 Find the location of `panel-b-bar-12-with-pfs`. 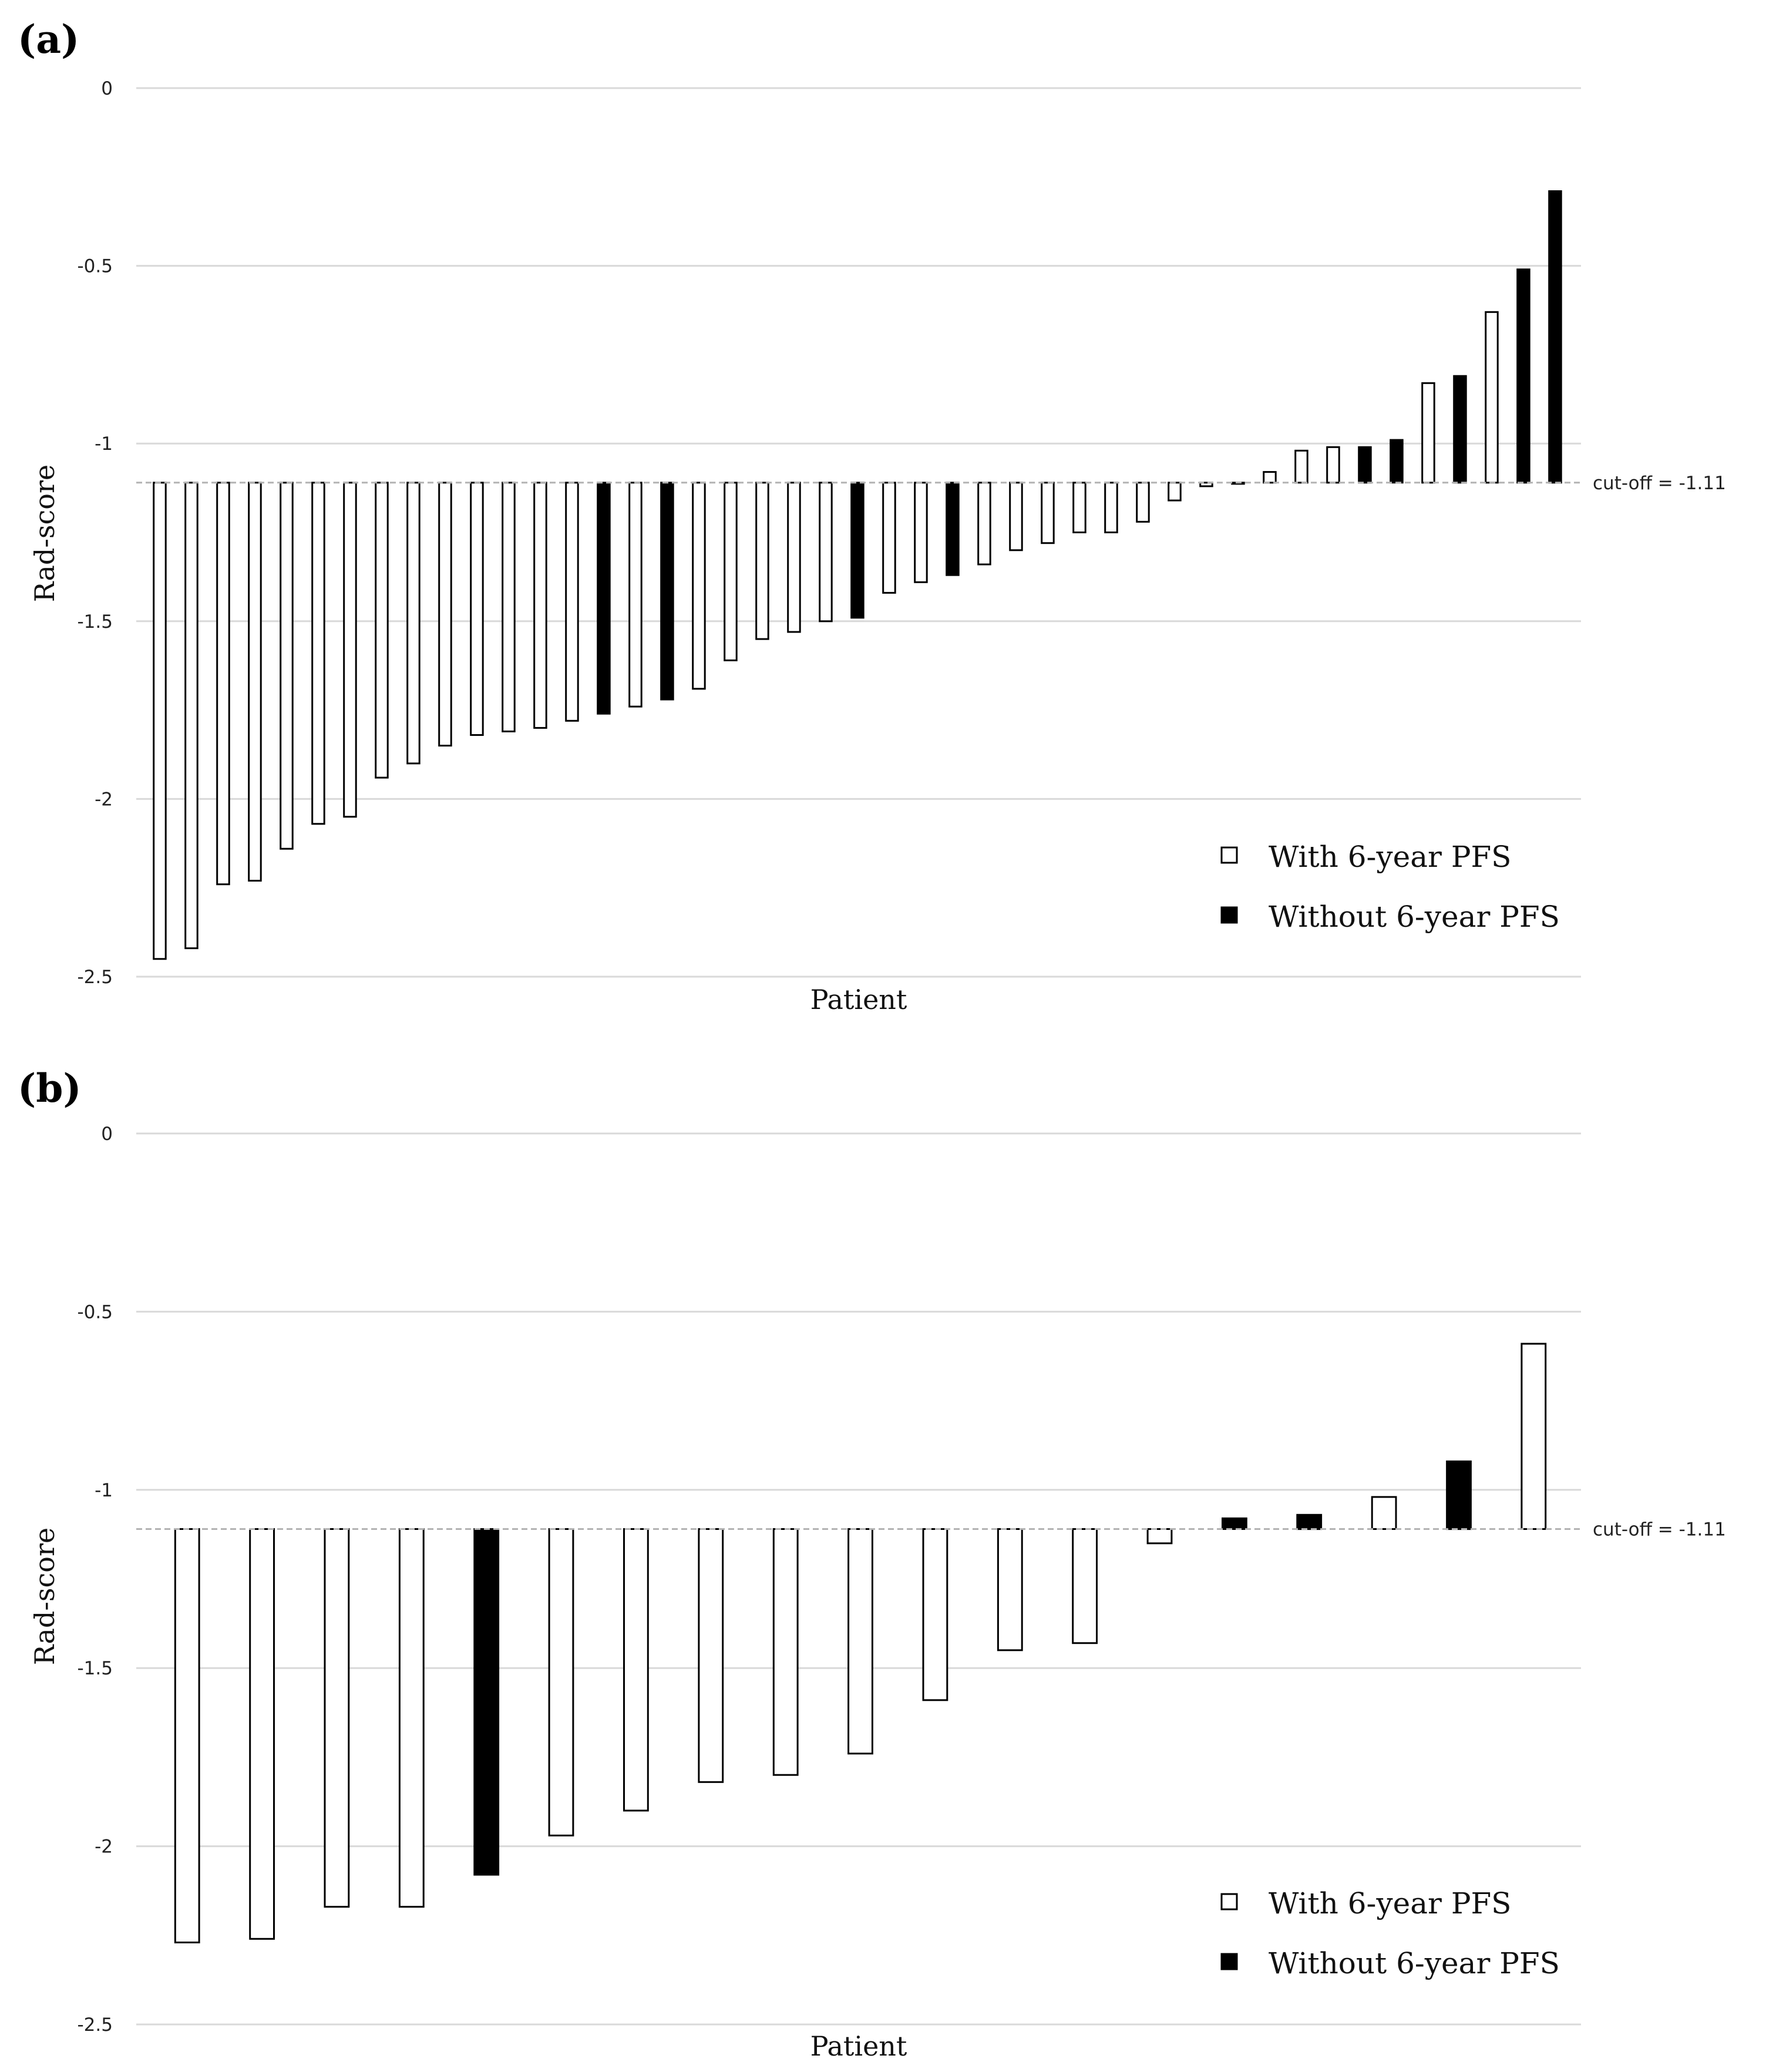

panel-b-bar-12-with-pfs is located at coordinates (1010, 1589).